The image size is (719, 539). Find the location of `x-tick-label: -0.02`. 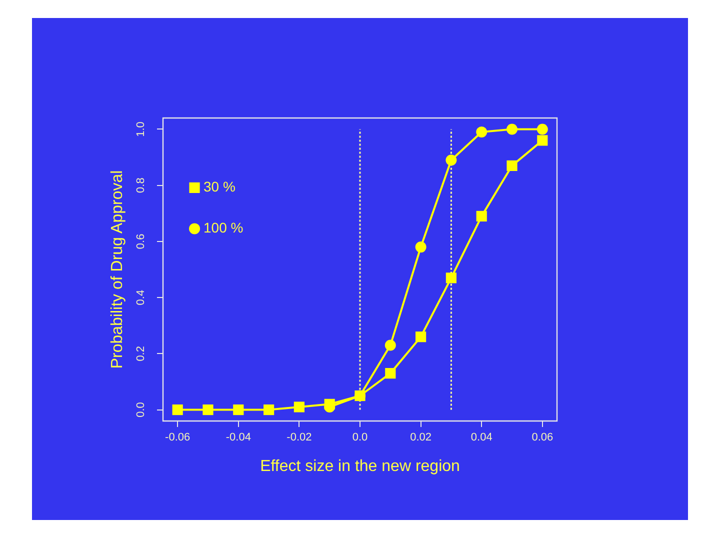

x-tick-label: -0.02 is located at coordinates (299, 438).